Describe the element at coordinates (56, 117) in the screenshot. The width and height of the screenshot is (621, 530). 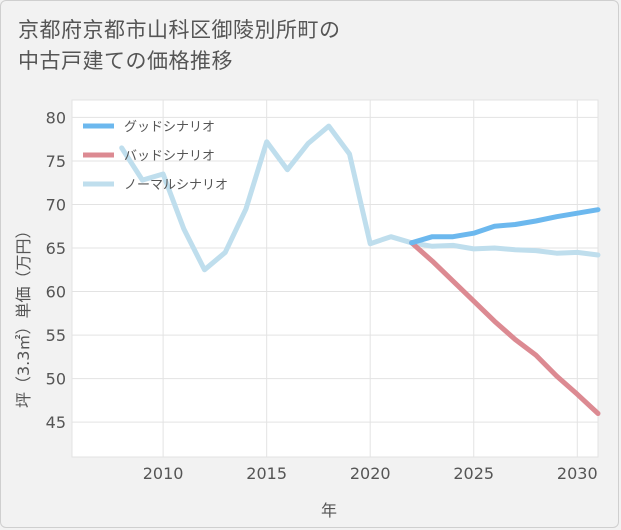
I see `y-tick-label: 80` at that location.